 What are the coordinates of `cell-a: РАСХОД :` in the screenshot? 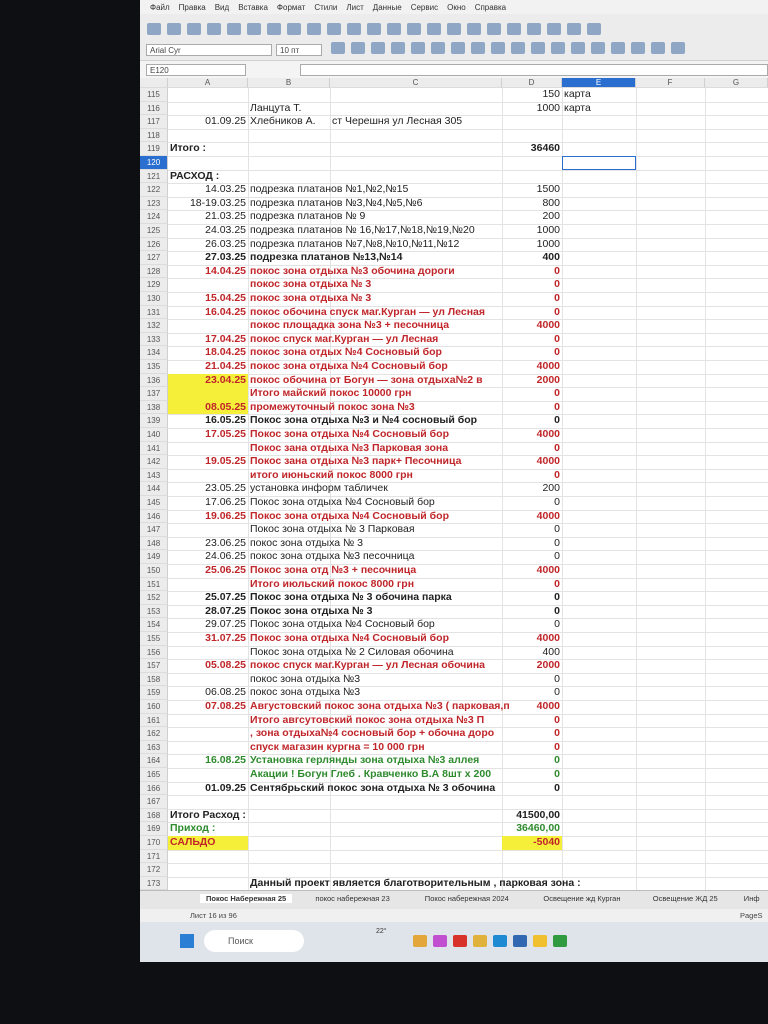 It's located at (195, 175).